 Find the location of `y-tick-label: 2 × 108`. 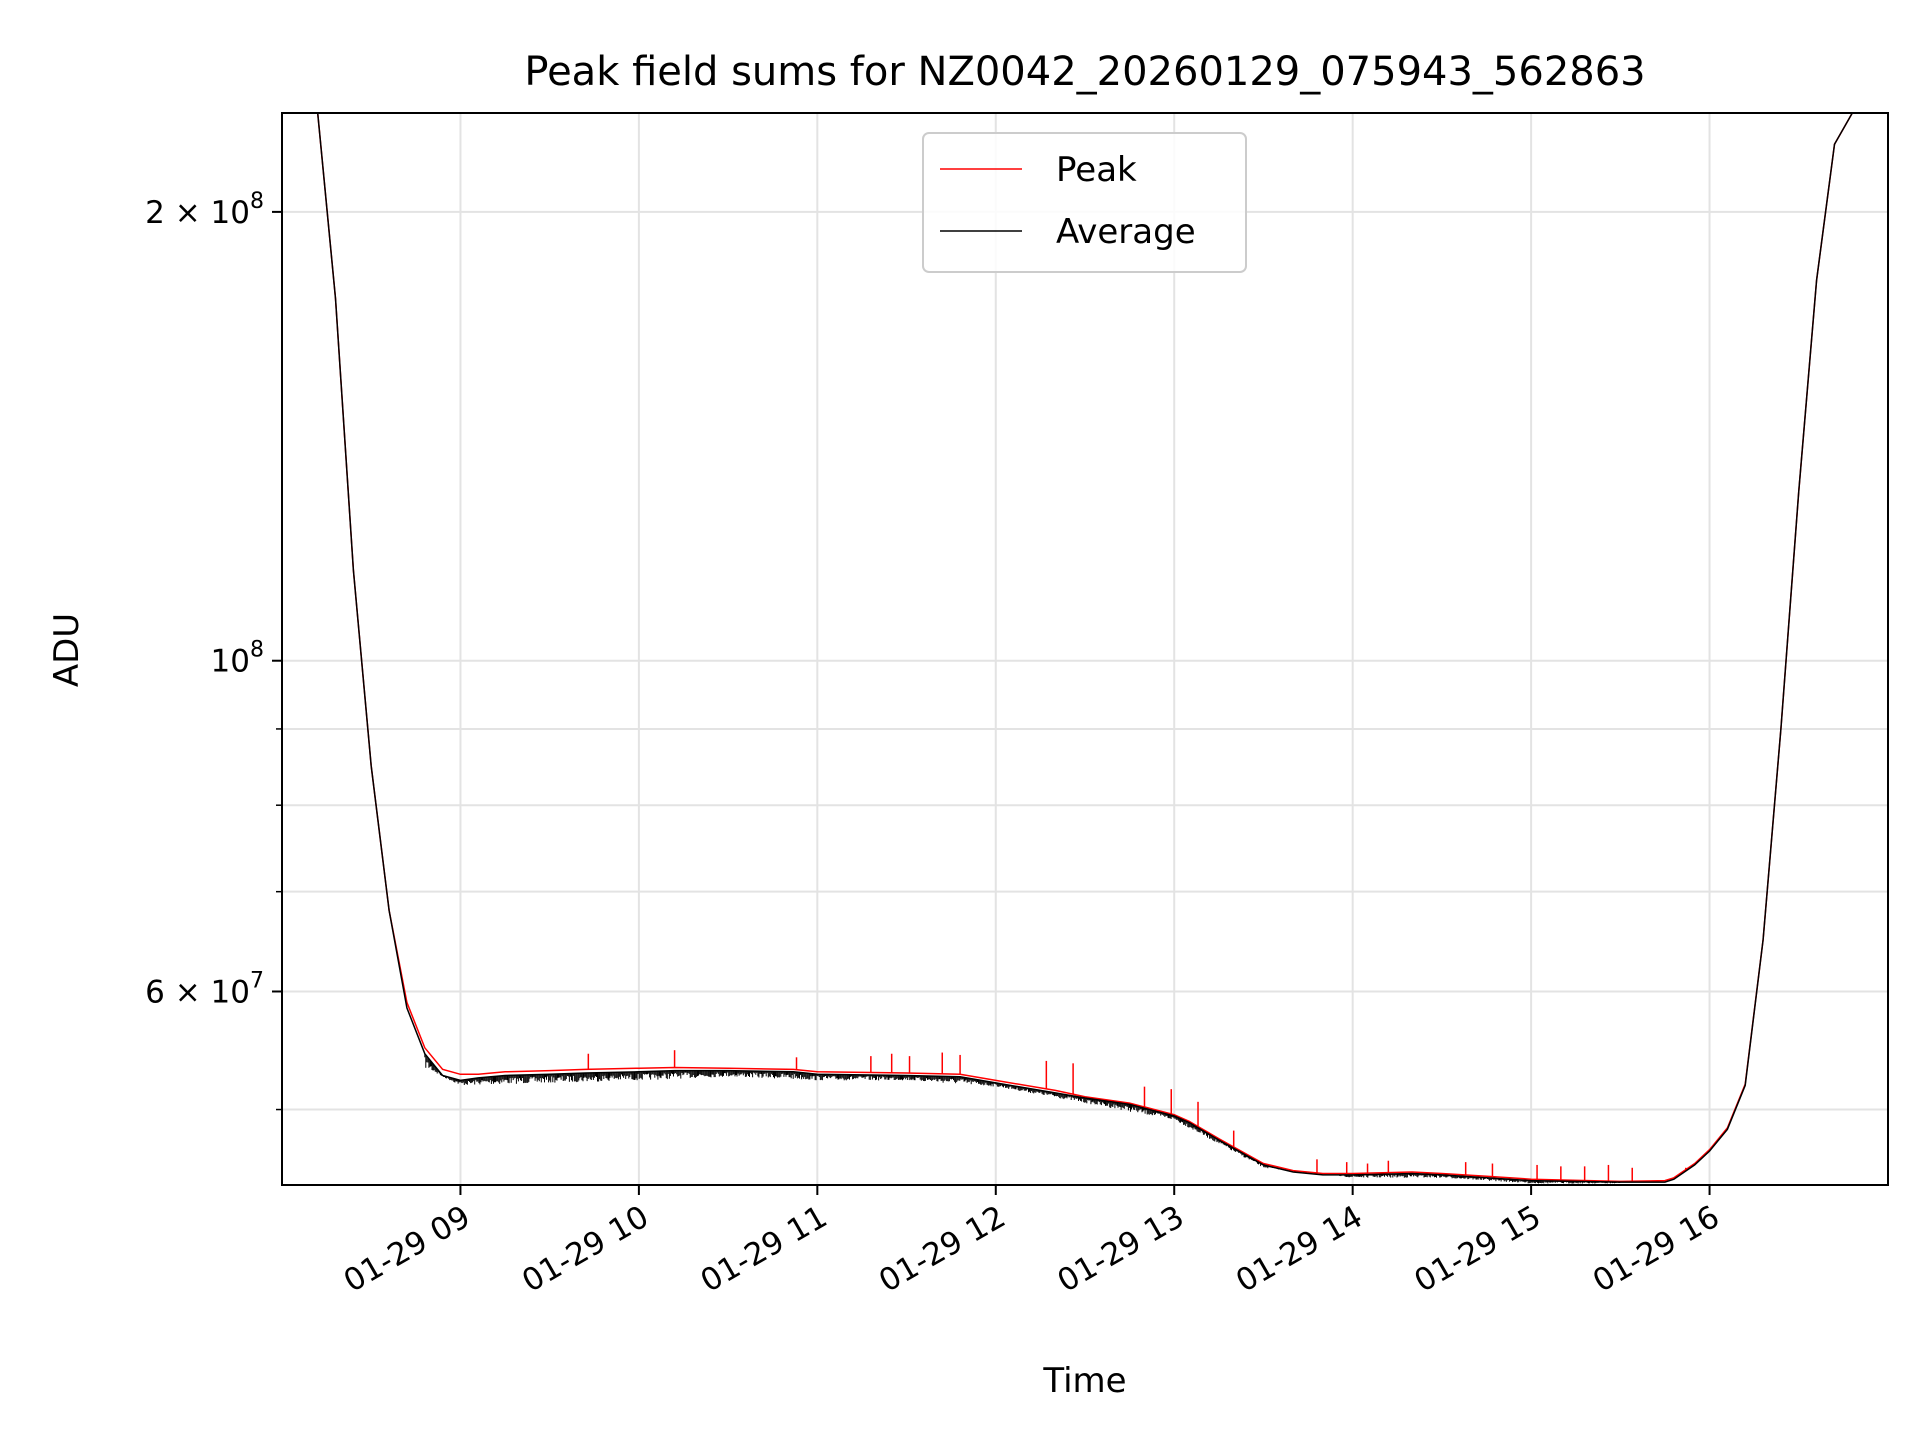

y-tick-label: 2 × 108 is located at coordinates (204, 210).